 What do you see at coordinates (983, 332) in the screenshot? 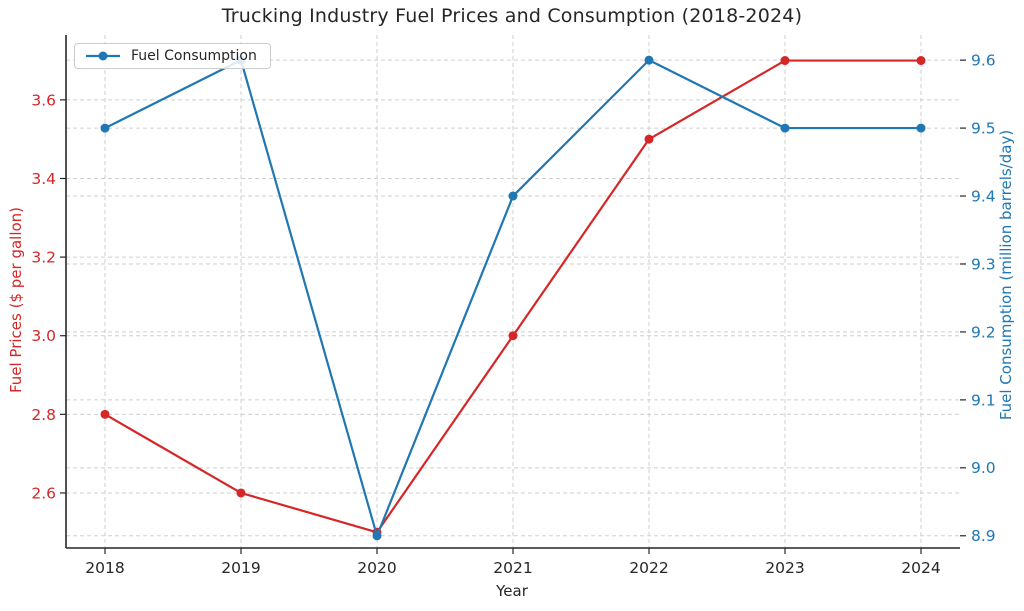
I see `right-tick-label: 9.2` at bounding box center [983, 332].